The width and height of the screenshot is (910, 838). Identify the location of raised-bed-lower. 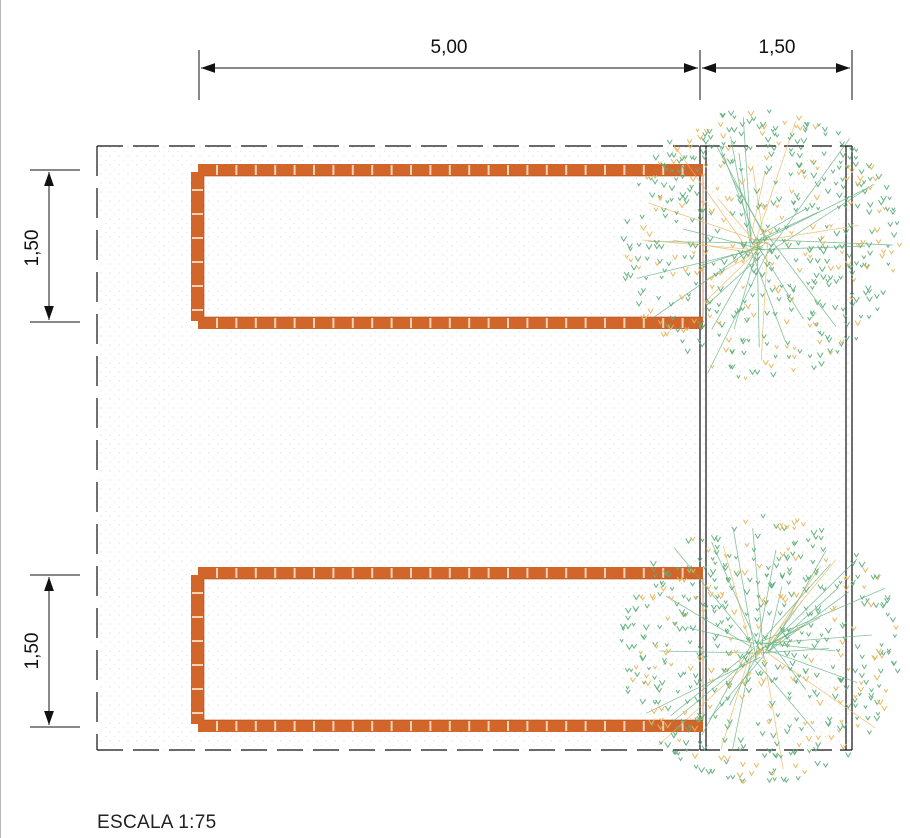
(447, 649).